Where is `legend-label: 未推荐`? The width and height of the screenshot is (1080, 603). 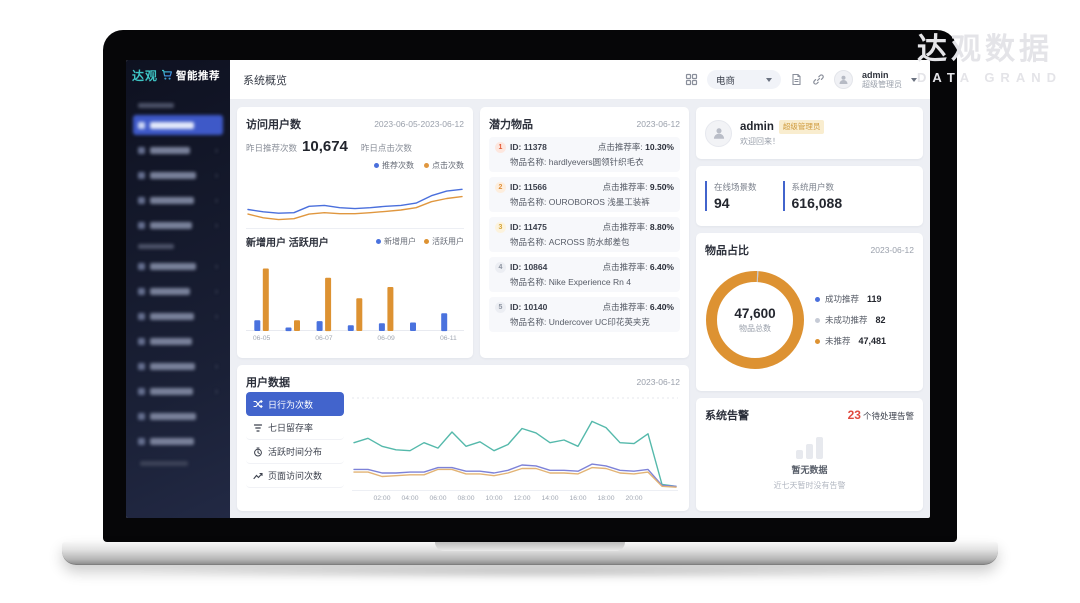
legend-label: 未推荐 is located at coordinates (838, 341).